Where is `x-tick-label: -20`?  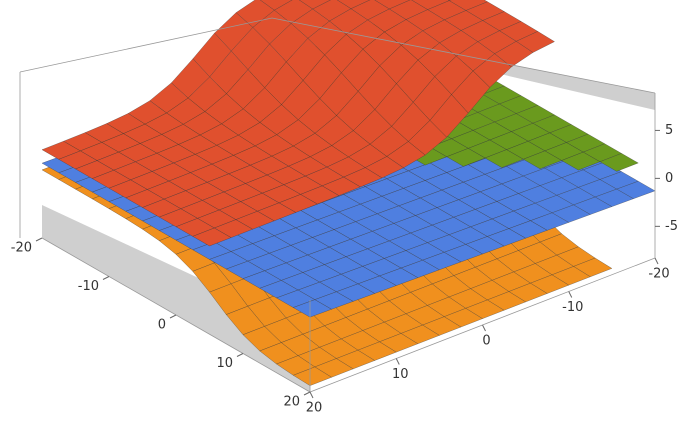
x-tick-label: -20 is located at coordinates (21, 248).